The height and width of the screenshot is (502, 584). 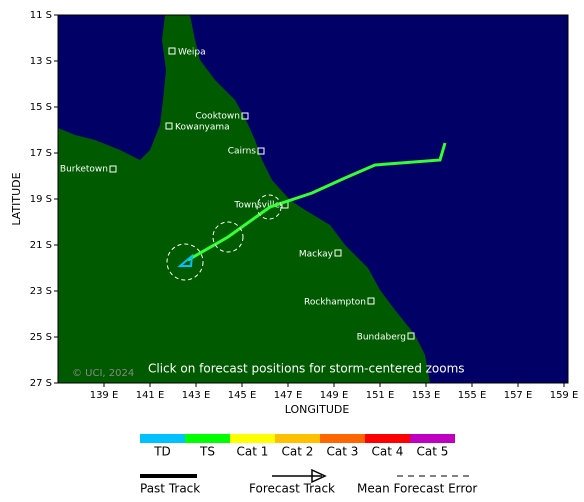 I want to click on lon-tick-label: 155 E, so click(x=472, y=395).